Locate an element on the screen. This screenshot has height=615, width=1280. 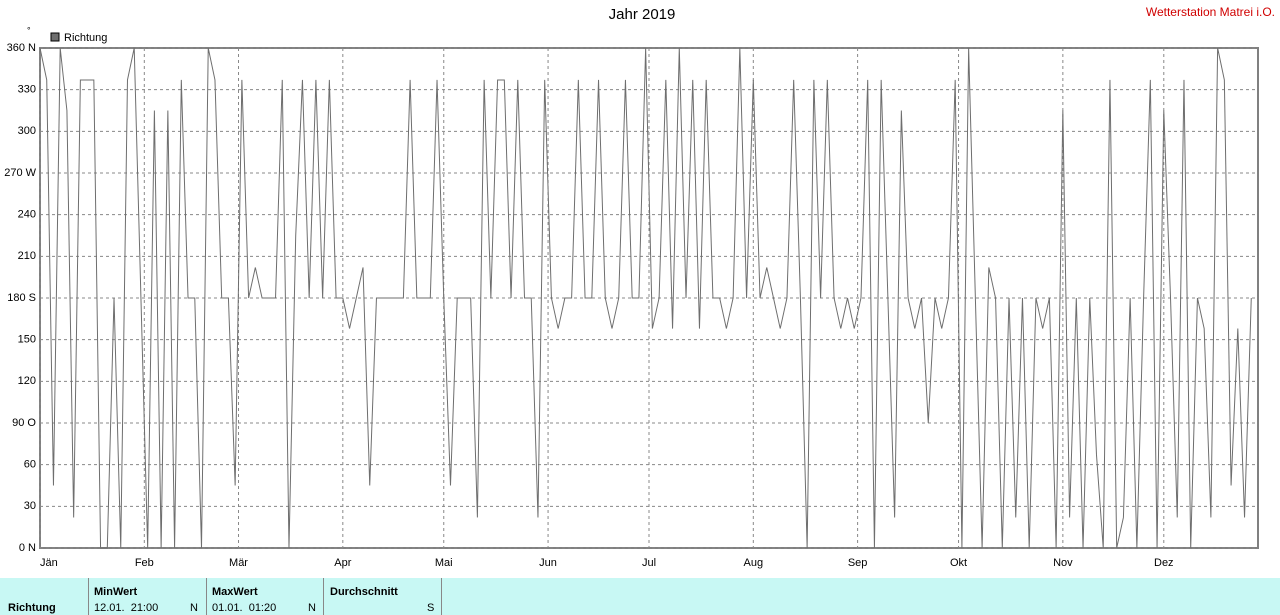
header: Durchschnitt is located at coordinates (364, 592).